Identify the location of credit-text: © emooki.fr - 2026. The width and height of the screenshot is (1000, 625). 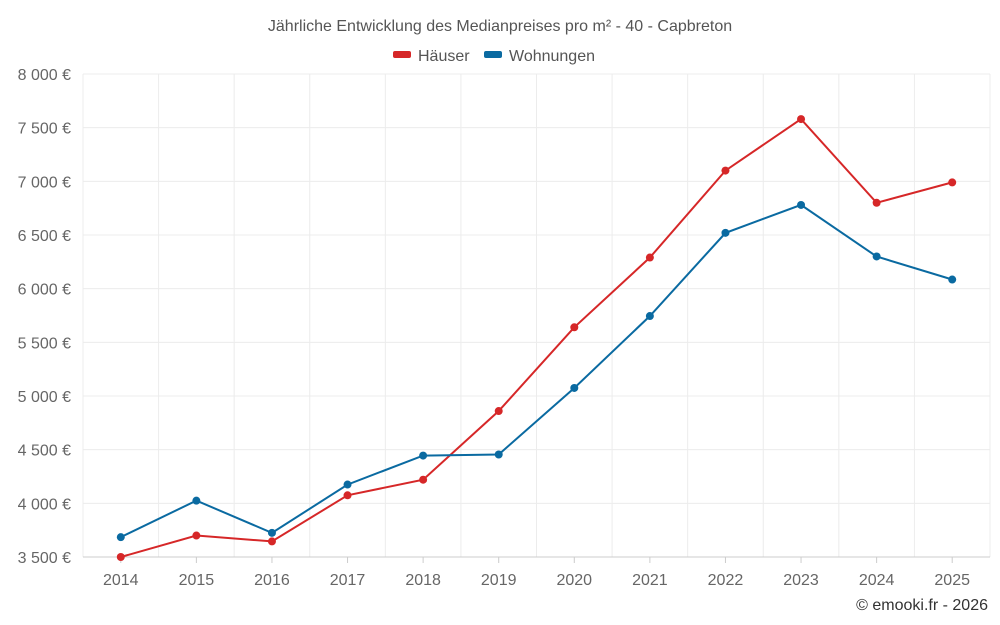
(922, 605).